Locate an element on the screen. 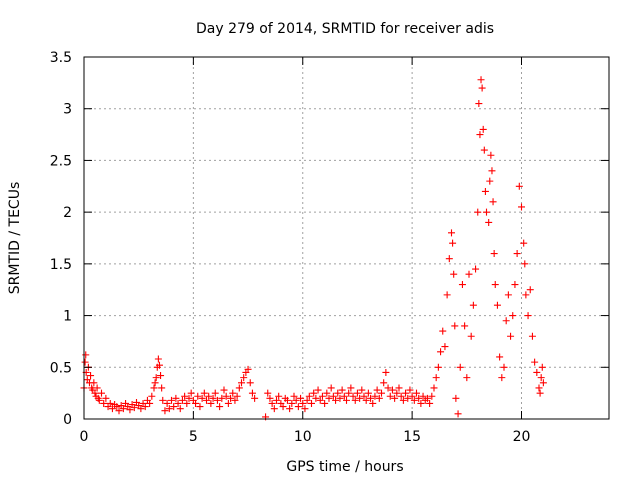 Image resolution: width=640 pixels, height=480 pixels. x-tick-label: 15 is located at coordinates (412, 437).